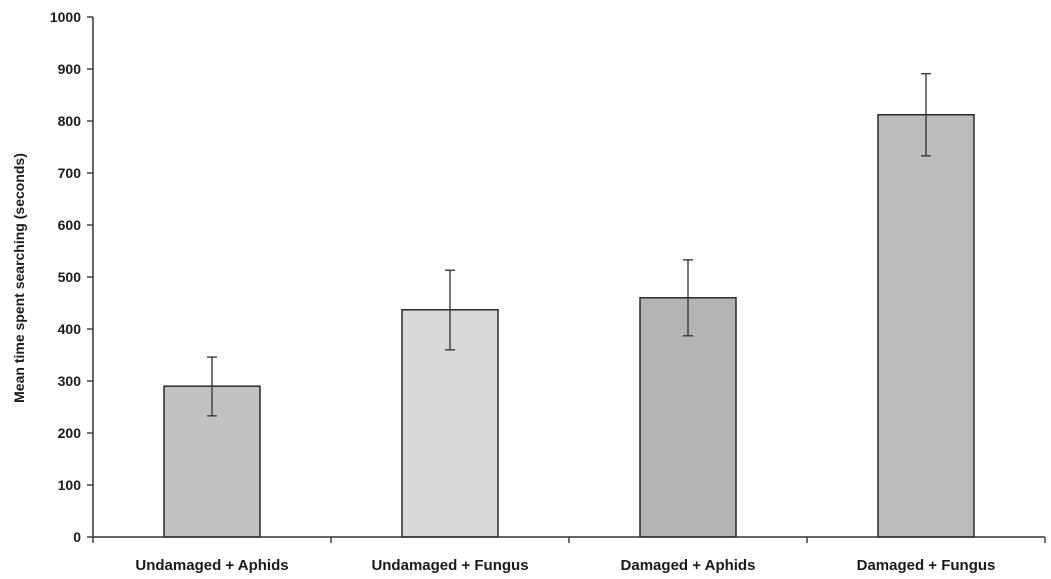  Describe the element at coordinates (70, 225) in the screenshot. I see `y-tick-label: 600` at that location.